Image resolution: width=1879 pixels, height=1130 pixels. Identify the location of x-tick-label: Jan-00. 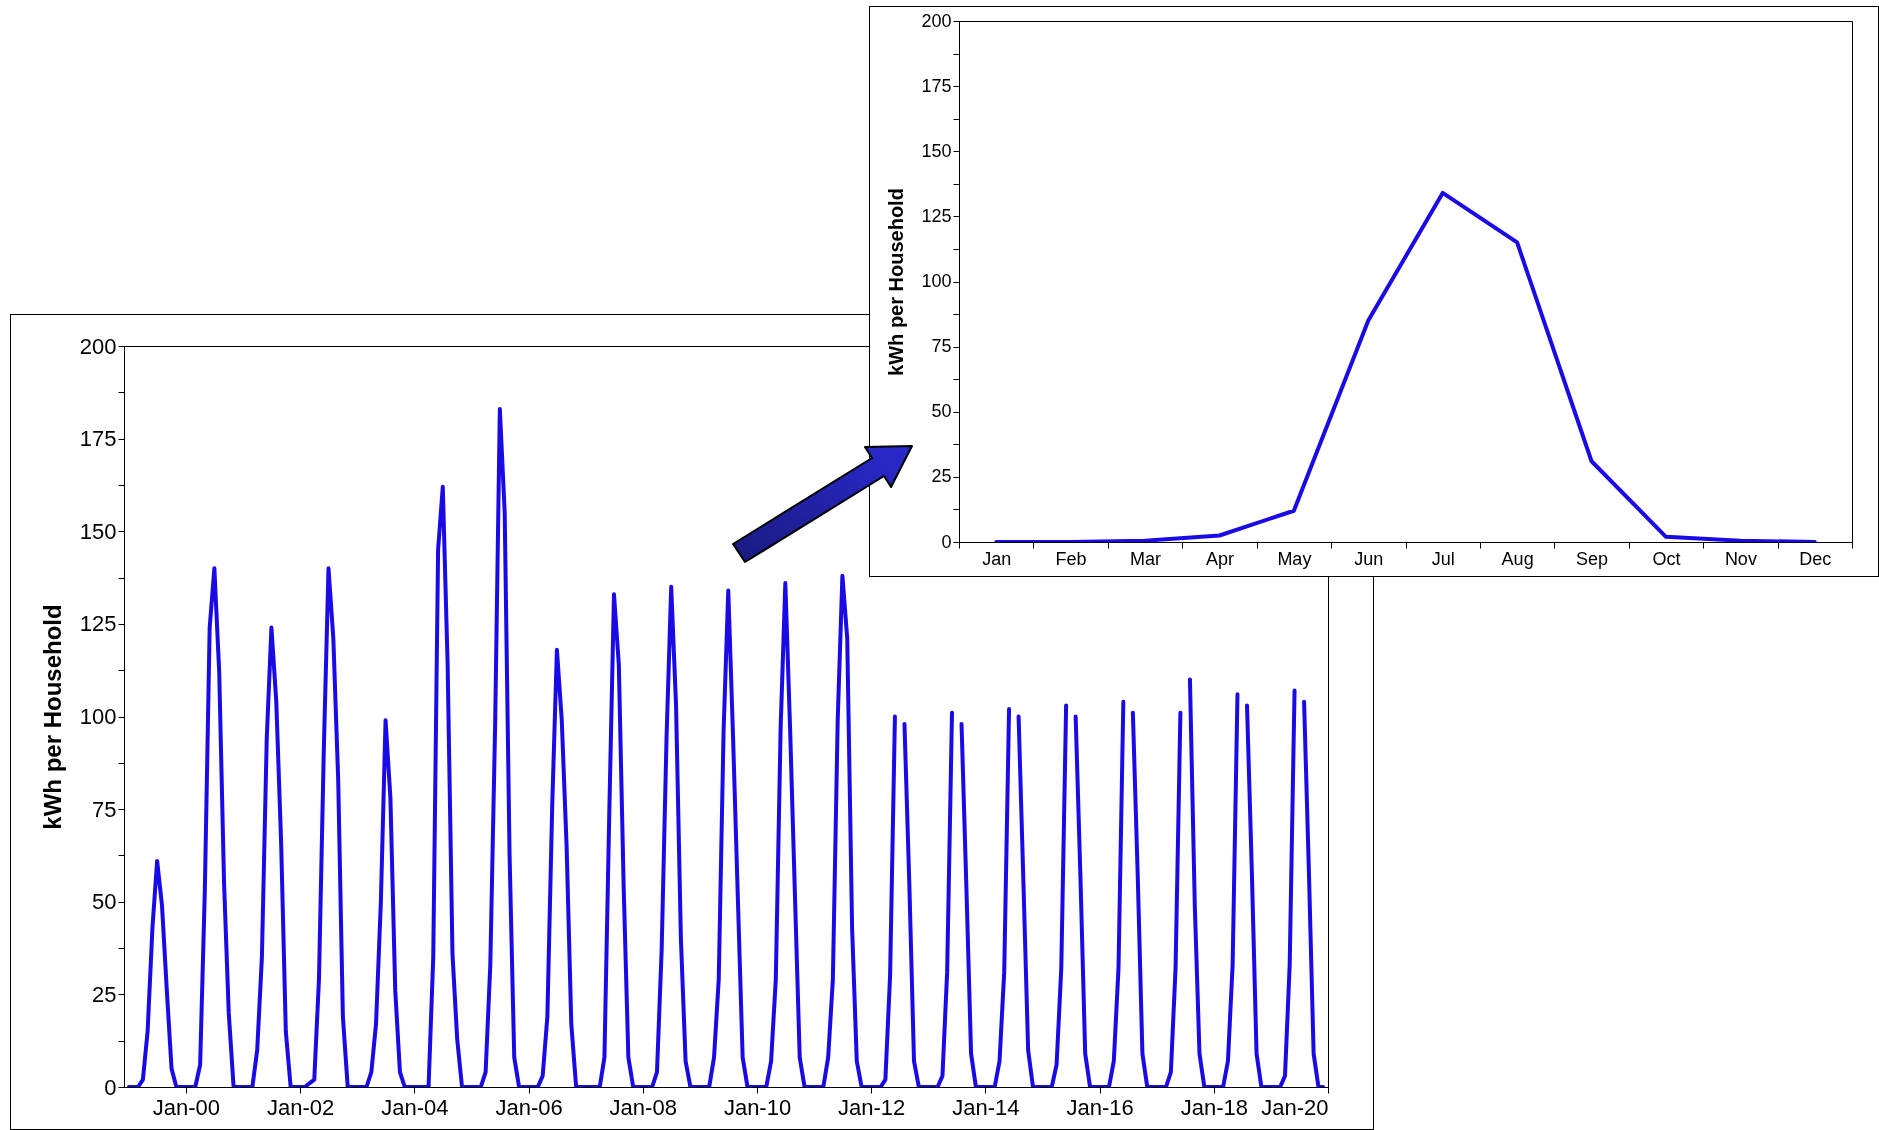
(186, 1107).